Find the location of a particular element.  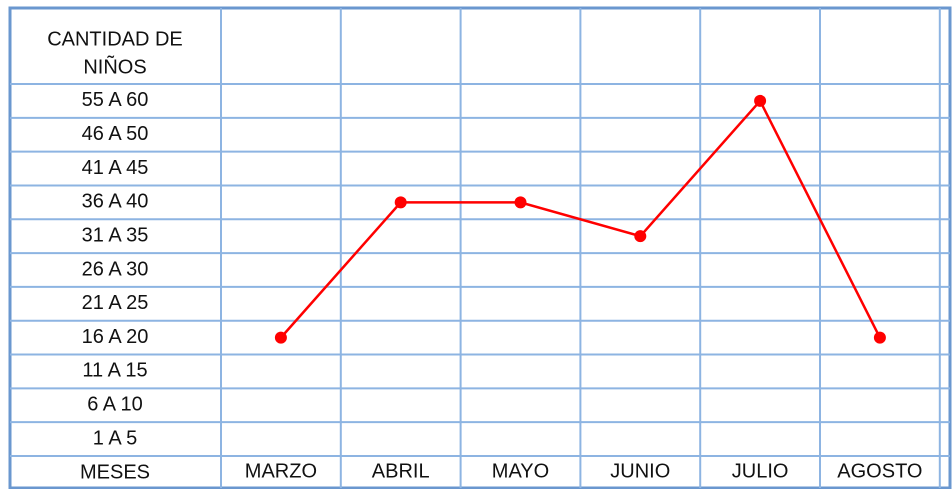

x-tick-label: ABRIL is located at coordinates (401, 471).